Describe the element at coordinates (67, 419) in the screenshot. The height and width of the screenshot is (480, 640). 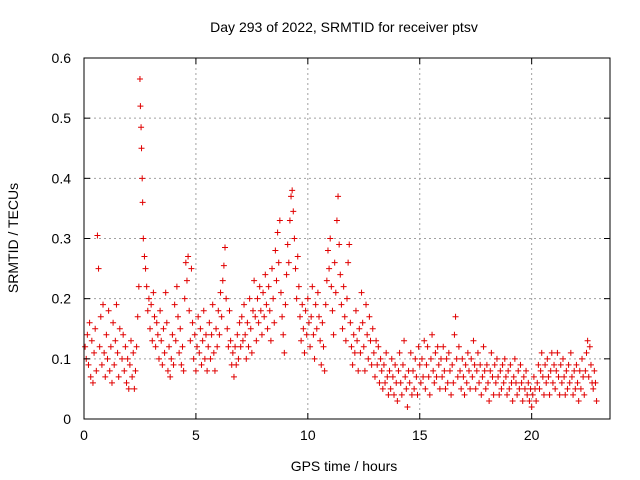
I see `y-tick-label: 0` at that location.